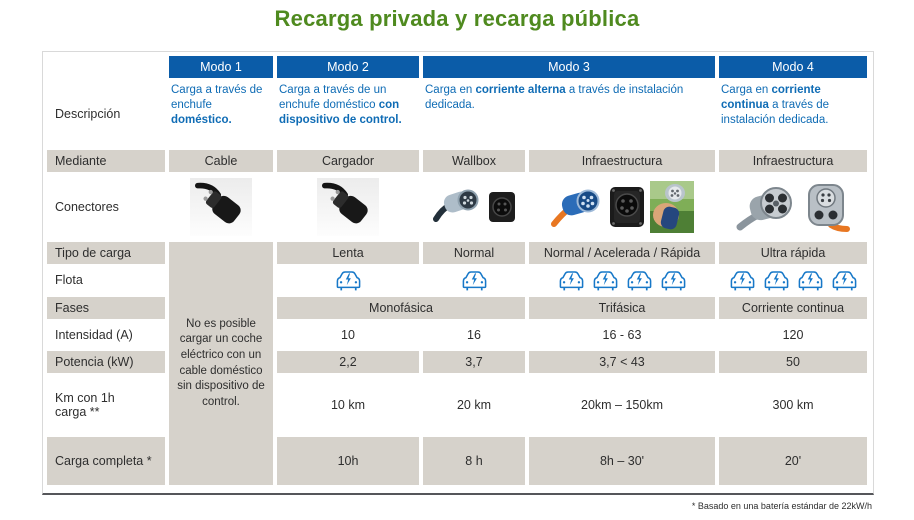 Image resolution: width=914 pixels, height=520 pixels. I want to click on type1-socket-photo, so click(501, 207).